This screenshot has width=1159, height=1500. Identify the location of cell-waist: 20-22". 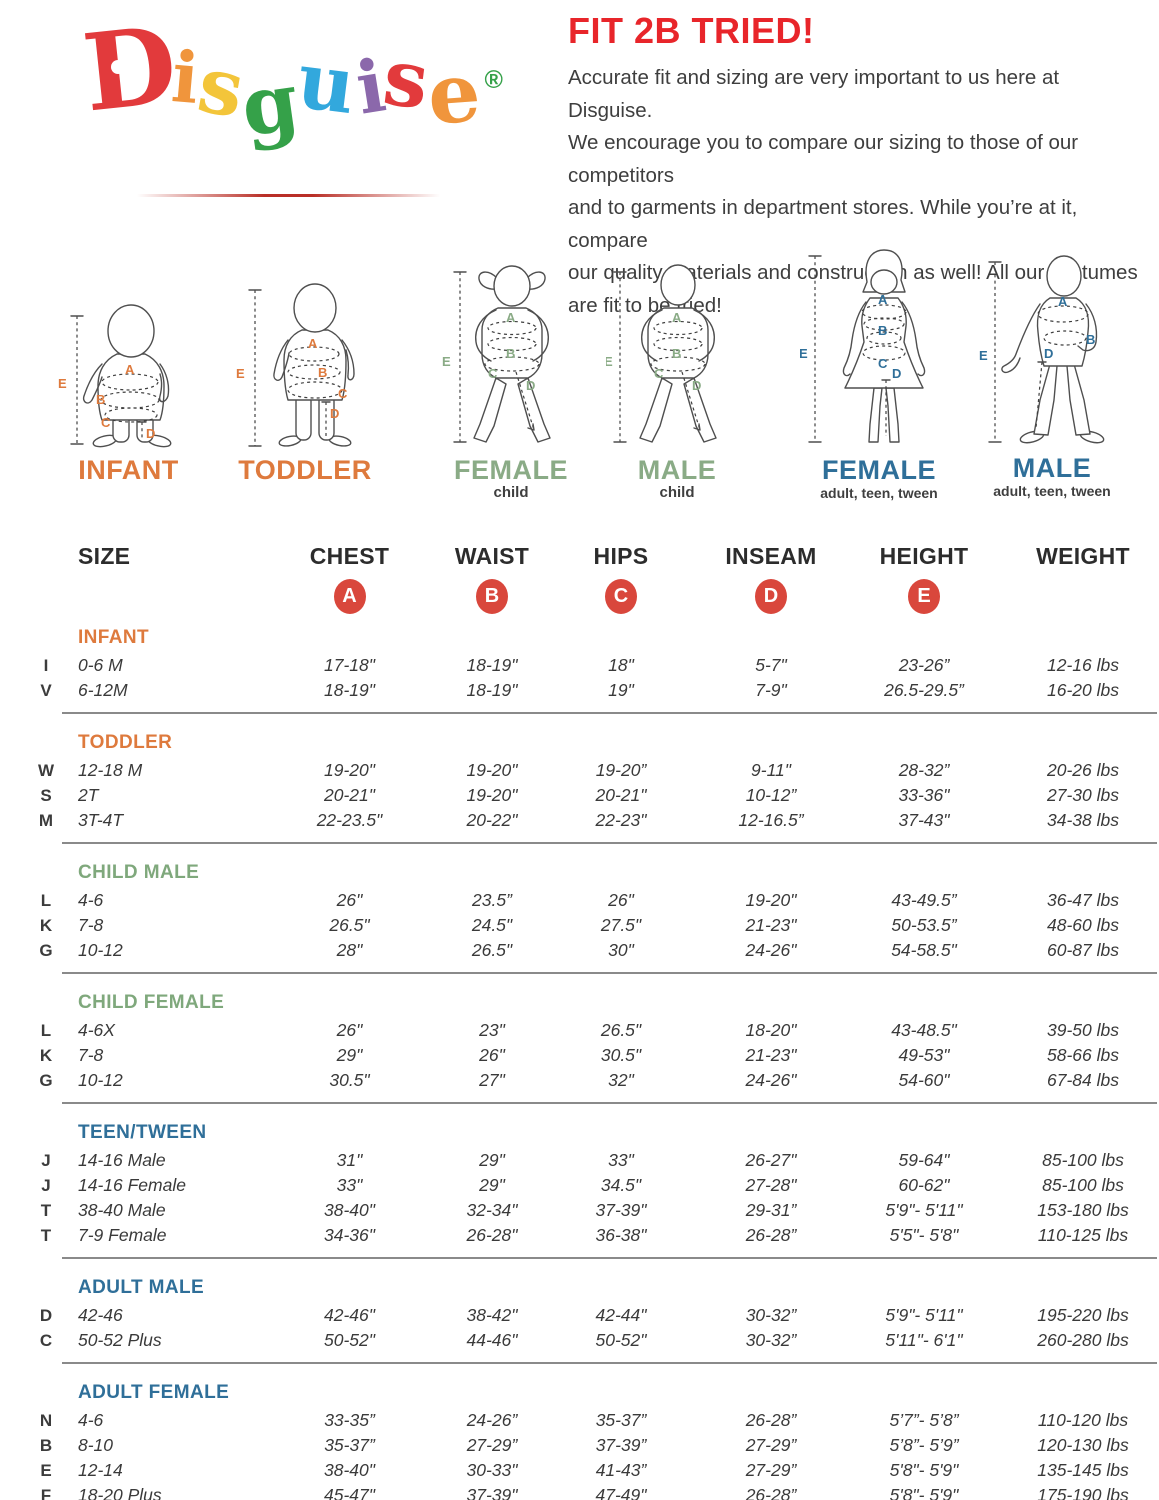
(492, 820).